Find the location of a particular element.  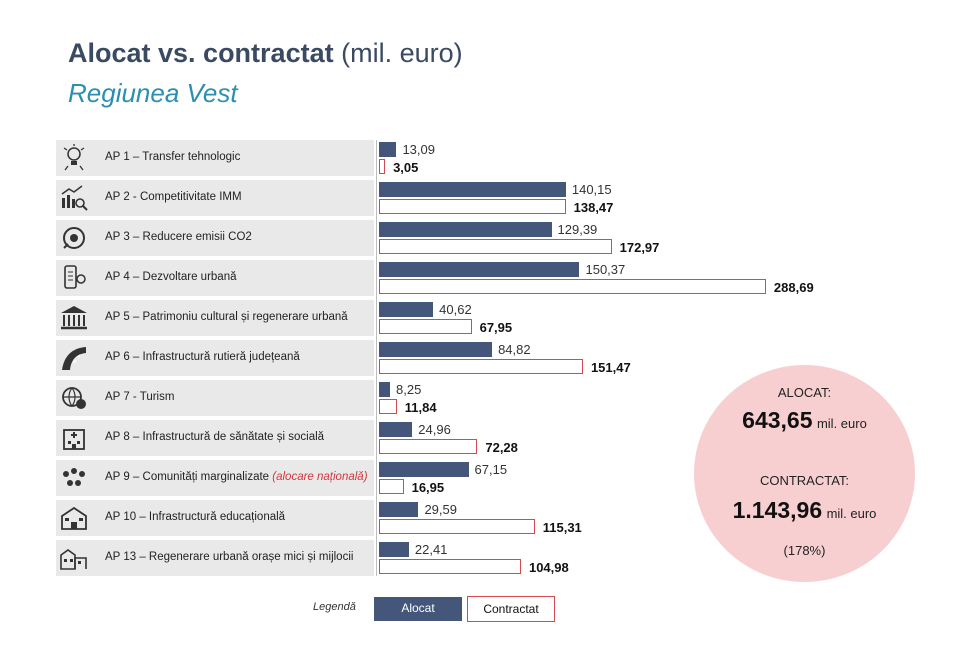

category-row: AP 7 - Turism is located at coordinates (215, 398).